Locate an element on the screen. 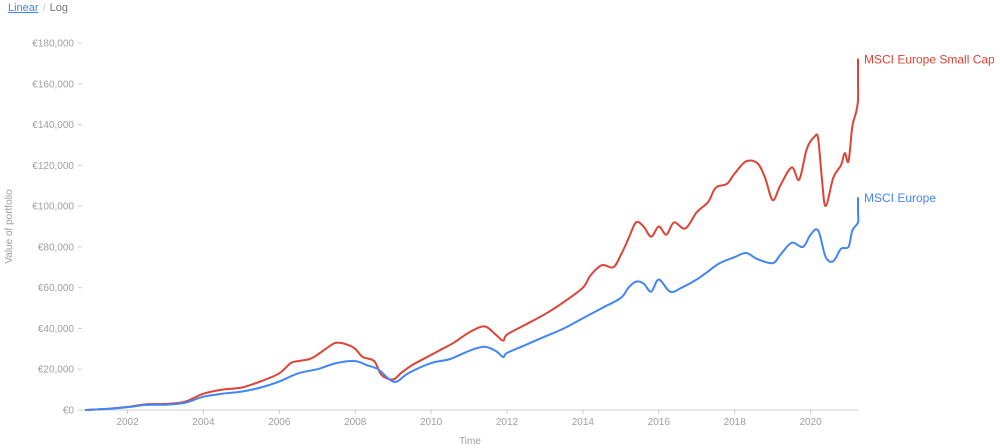 The image size is (1000, 448). series-label-1: MSCI Europe is located at coordinates (900, 198).